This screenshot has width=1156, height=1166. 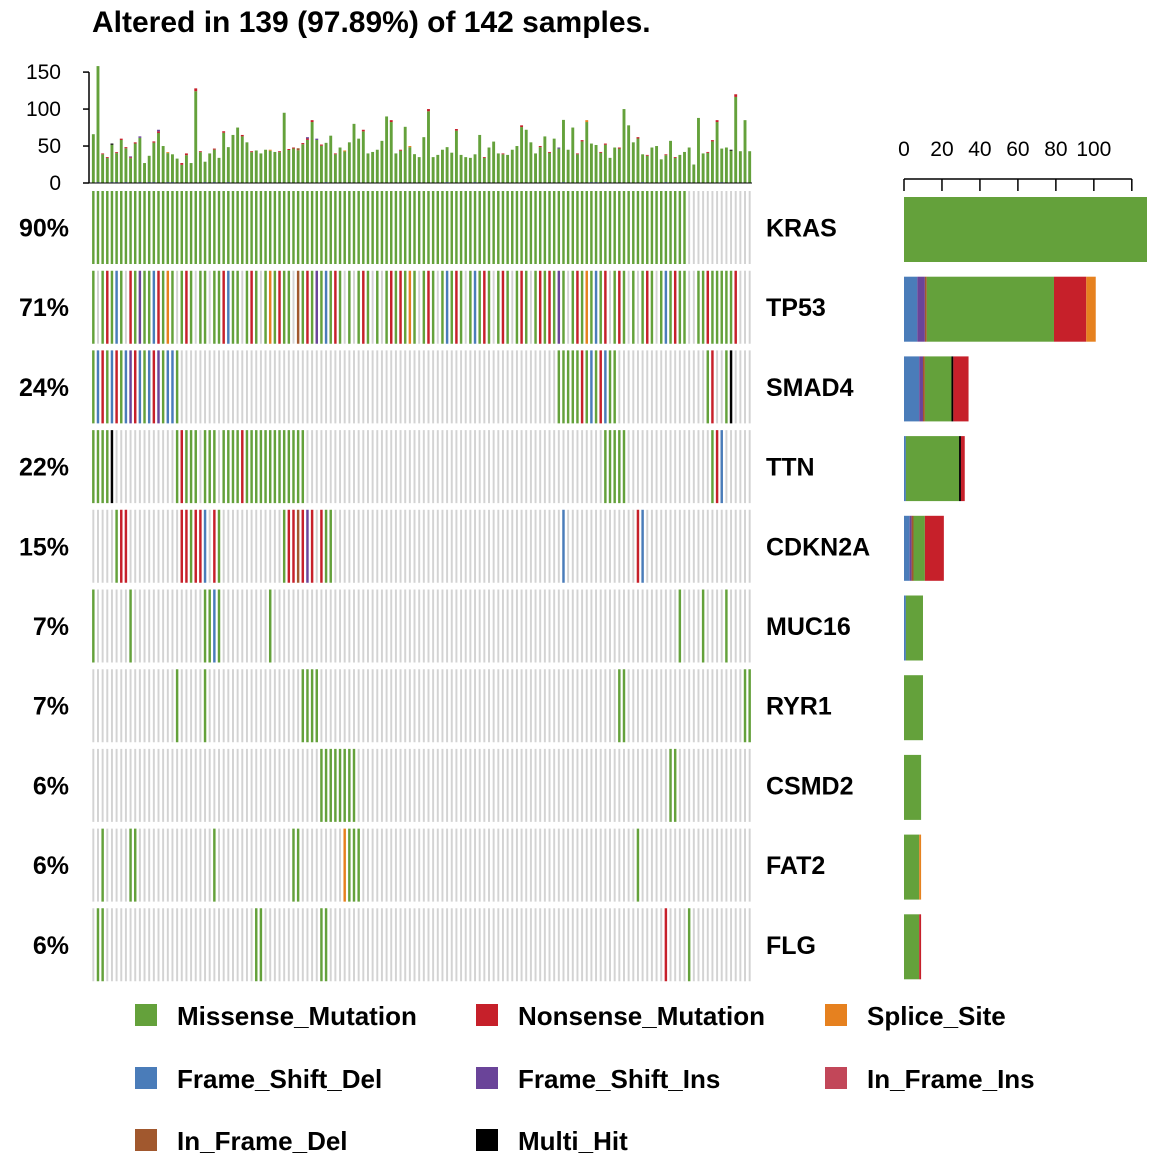 What do you see at coordinates (279, 1079) in the screenshot?
I see `legend-label: Frame_Shift_Del` at bounding box center [279, 1079].